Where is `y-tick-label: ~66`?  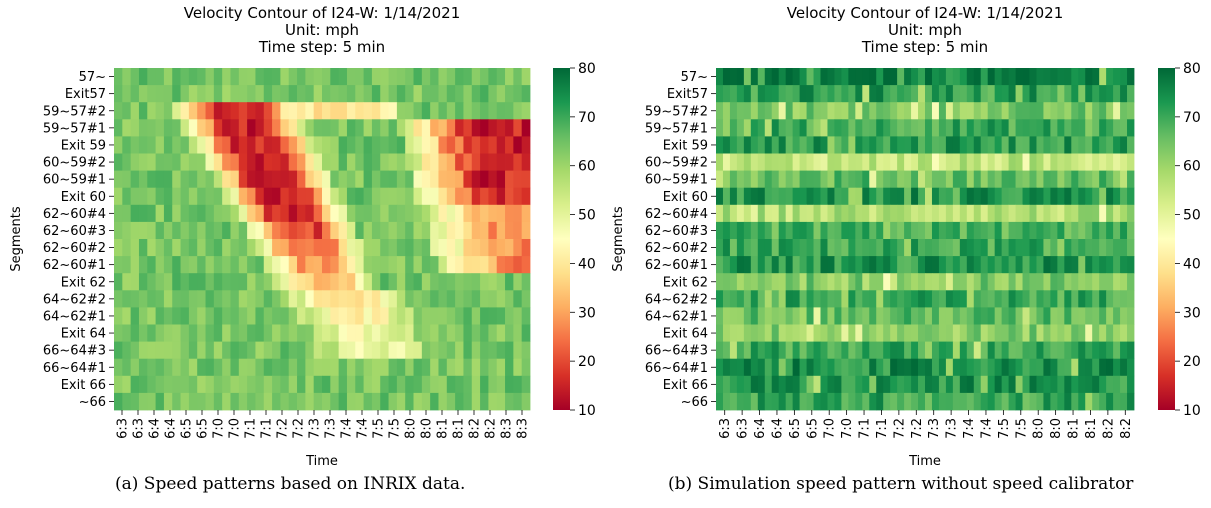 y-tick-label: ~66 is located at coordinates (92, 402).